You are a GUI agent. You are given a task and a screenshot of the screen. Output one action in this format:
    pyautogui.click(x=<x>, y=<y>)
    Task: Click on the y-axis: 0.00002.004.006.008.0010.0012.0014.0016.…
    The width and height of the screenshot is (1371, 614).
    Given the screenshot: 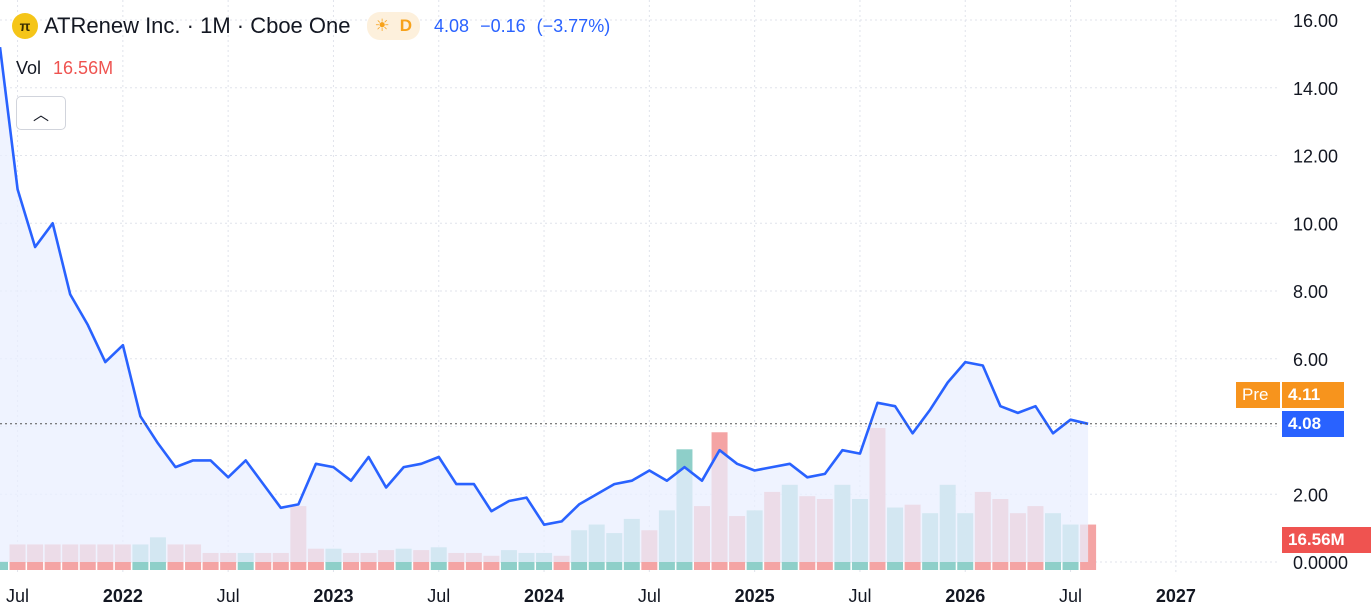 What is the action you would take?
    pyautogui.click(x=1320, y=292)
    